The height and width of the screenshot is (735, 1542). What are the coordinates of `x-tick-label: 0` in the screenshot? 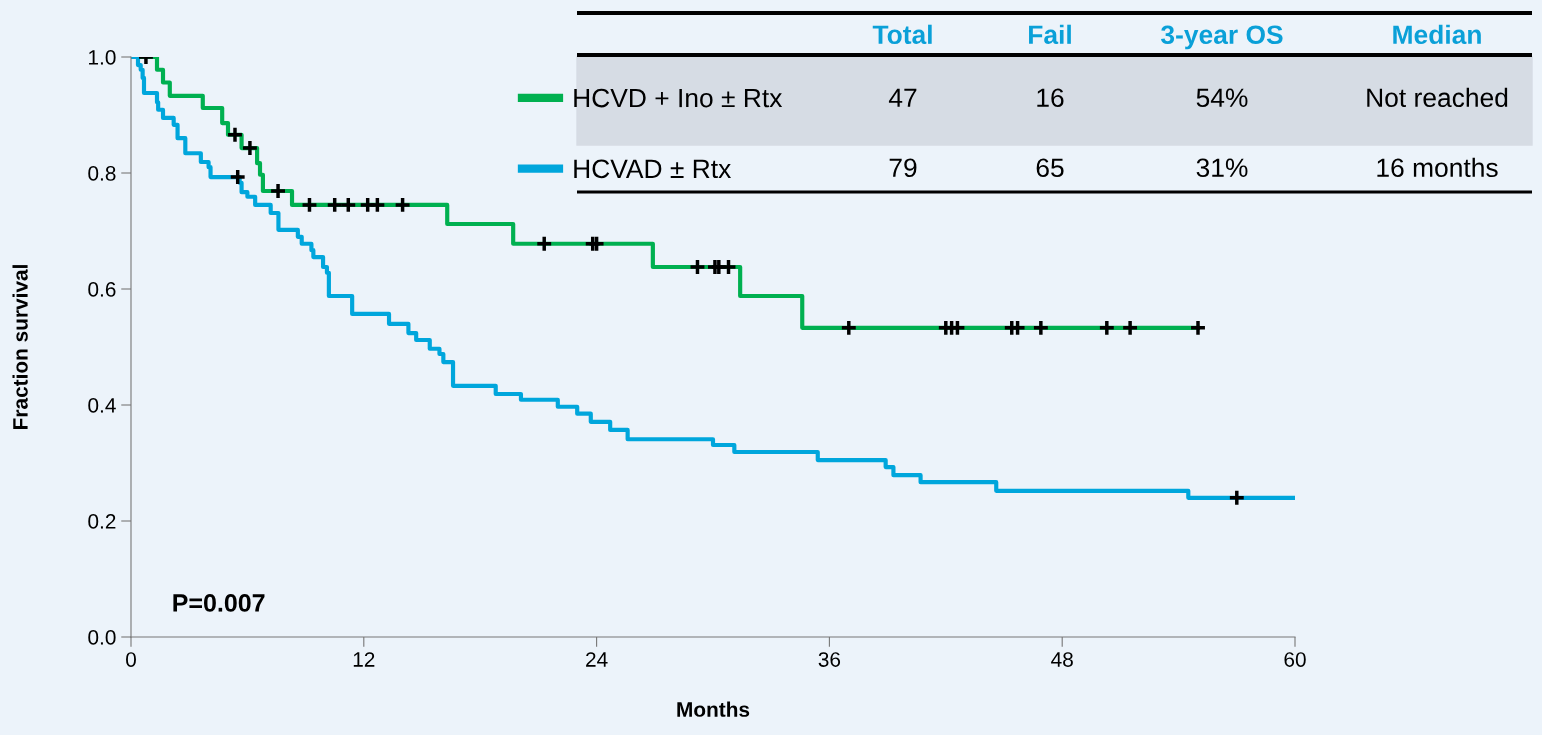 It's located at (131, 659).